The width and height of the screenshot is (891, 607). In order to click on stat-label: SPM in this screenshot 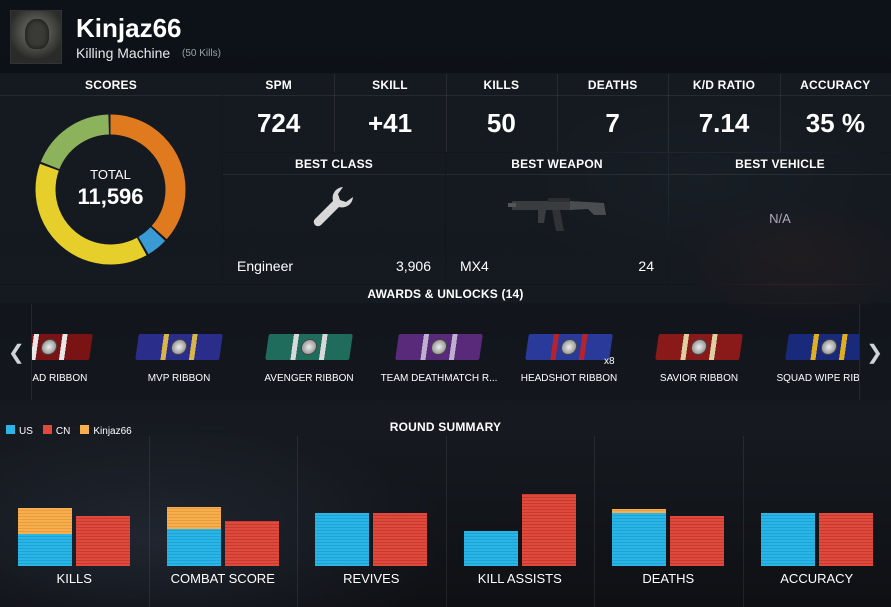, I will do `click(278, 85)`.